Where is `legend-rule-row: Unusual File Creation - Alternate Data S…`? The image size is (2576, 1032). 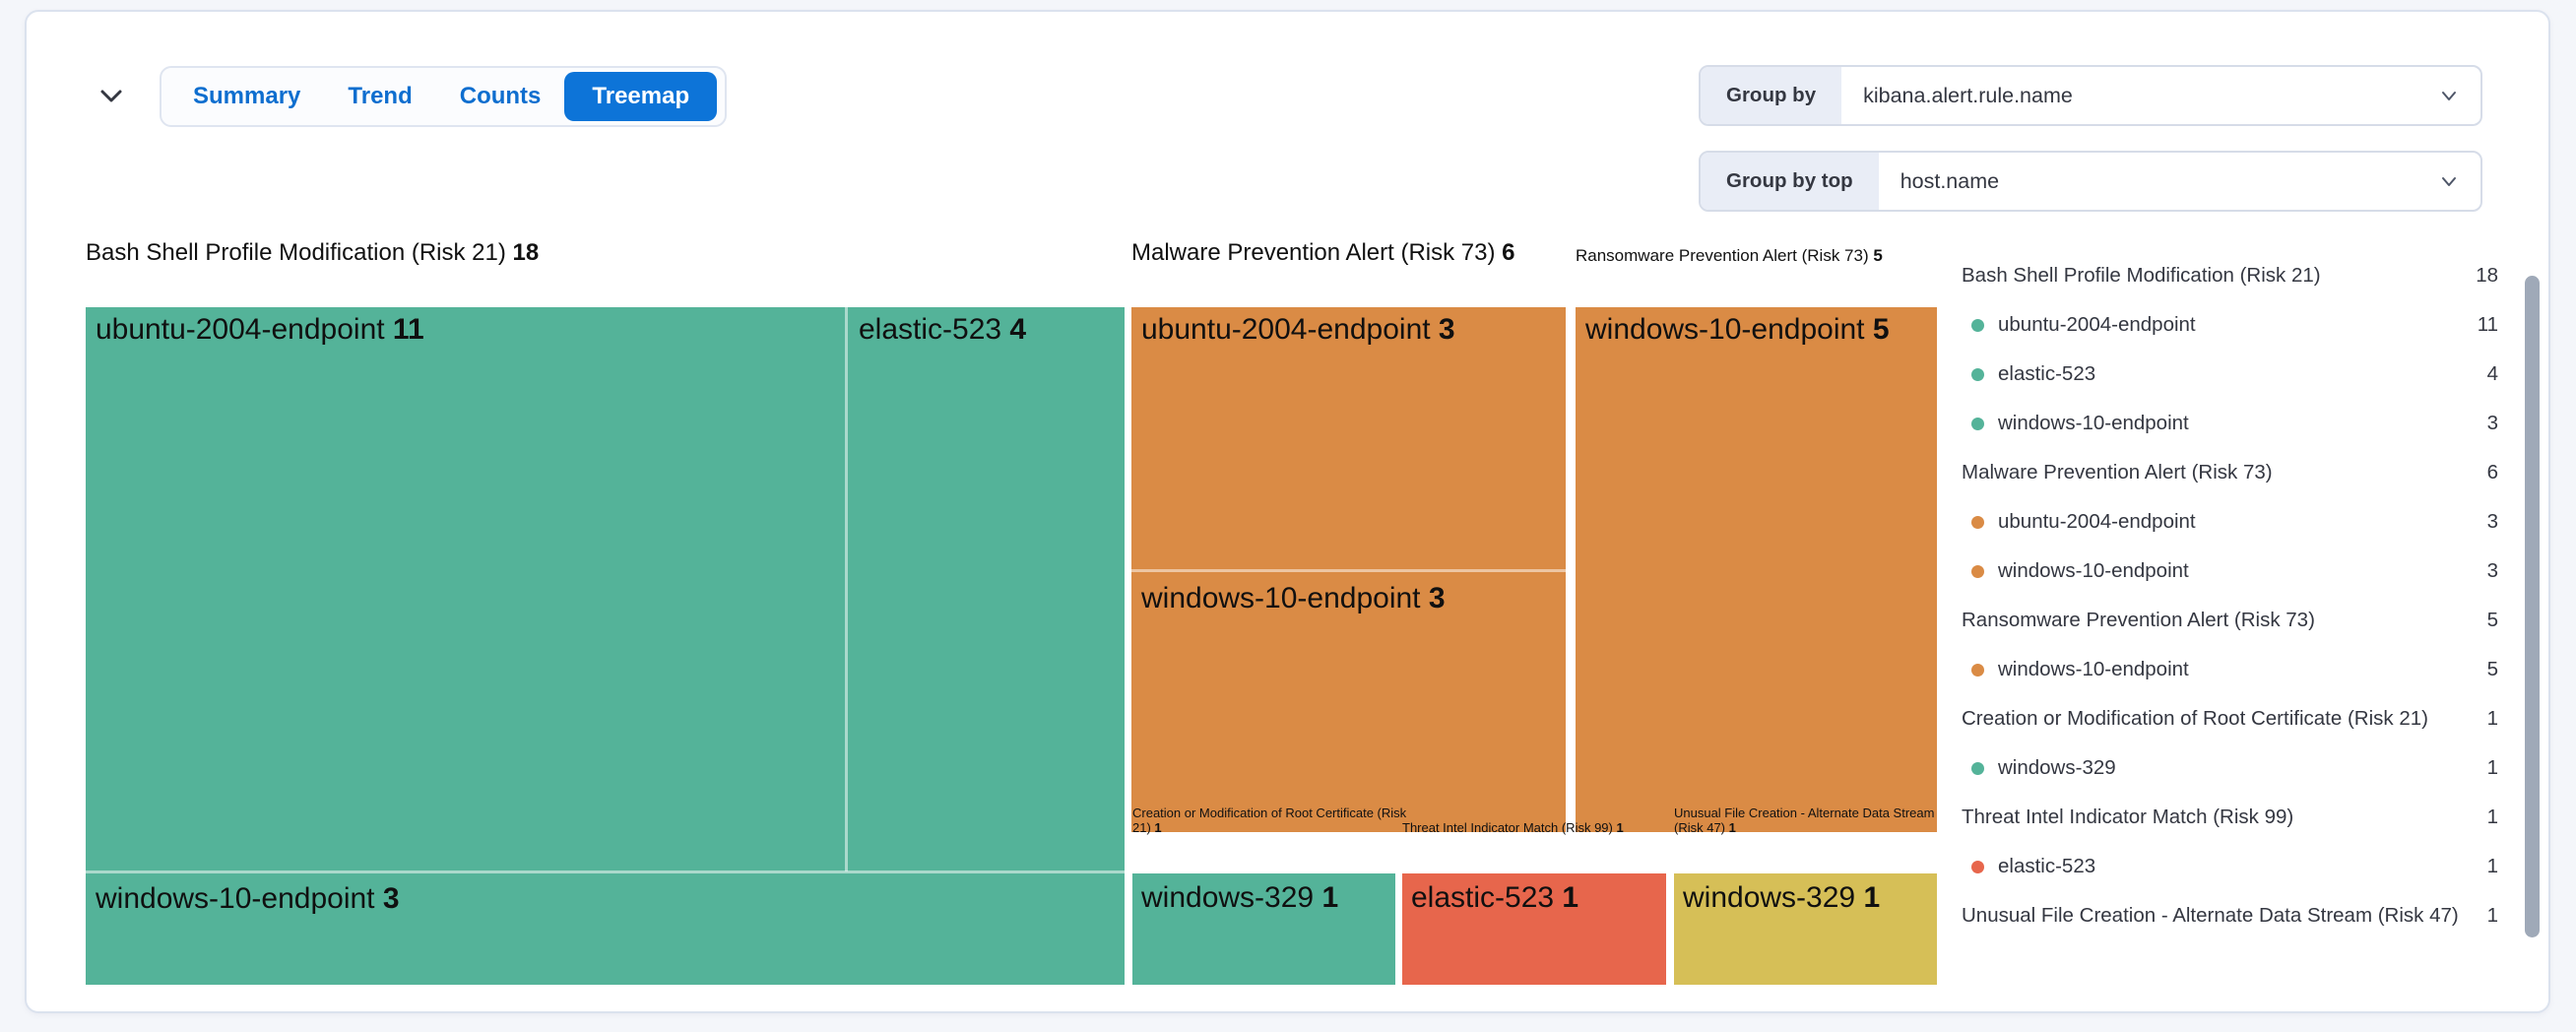
legend-rule-row: Unusual File Creation - Alternate Data S… is located at coordinates (2230, 916).